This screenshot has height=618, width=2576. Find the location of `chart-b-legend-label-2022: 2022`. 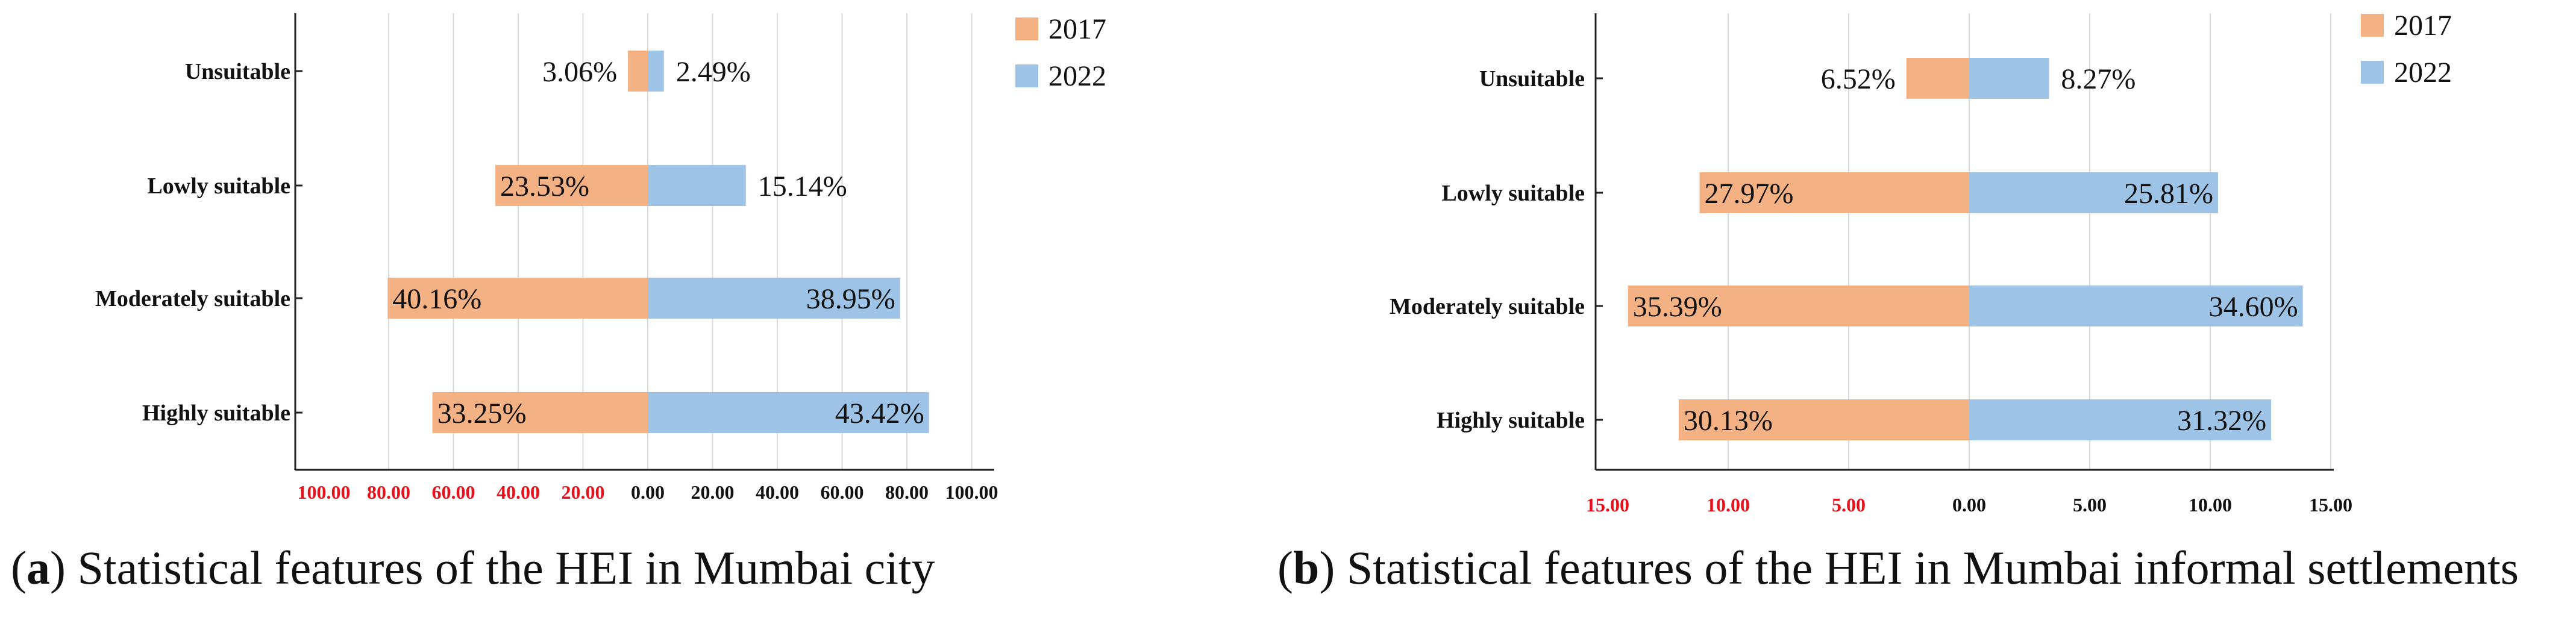

chart-b-legend-label-2022: 2022 is located at coordinates (2423, 73).